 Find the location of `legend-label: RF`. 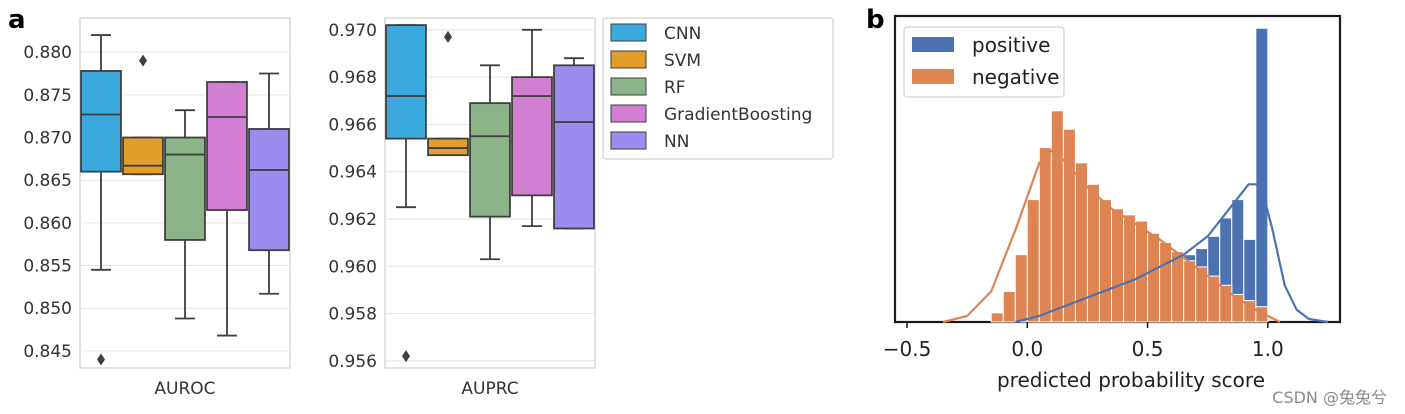

legend-label: RF is located at coordinates (675, 88).